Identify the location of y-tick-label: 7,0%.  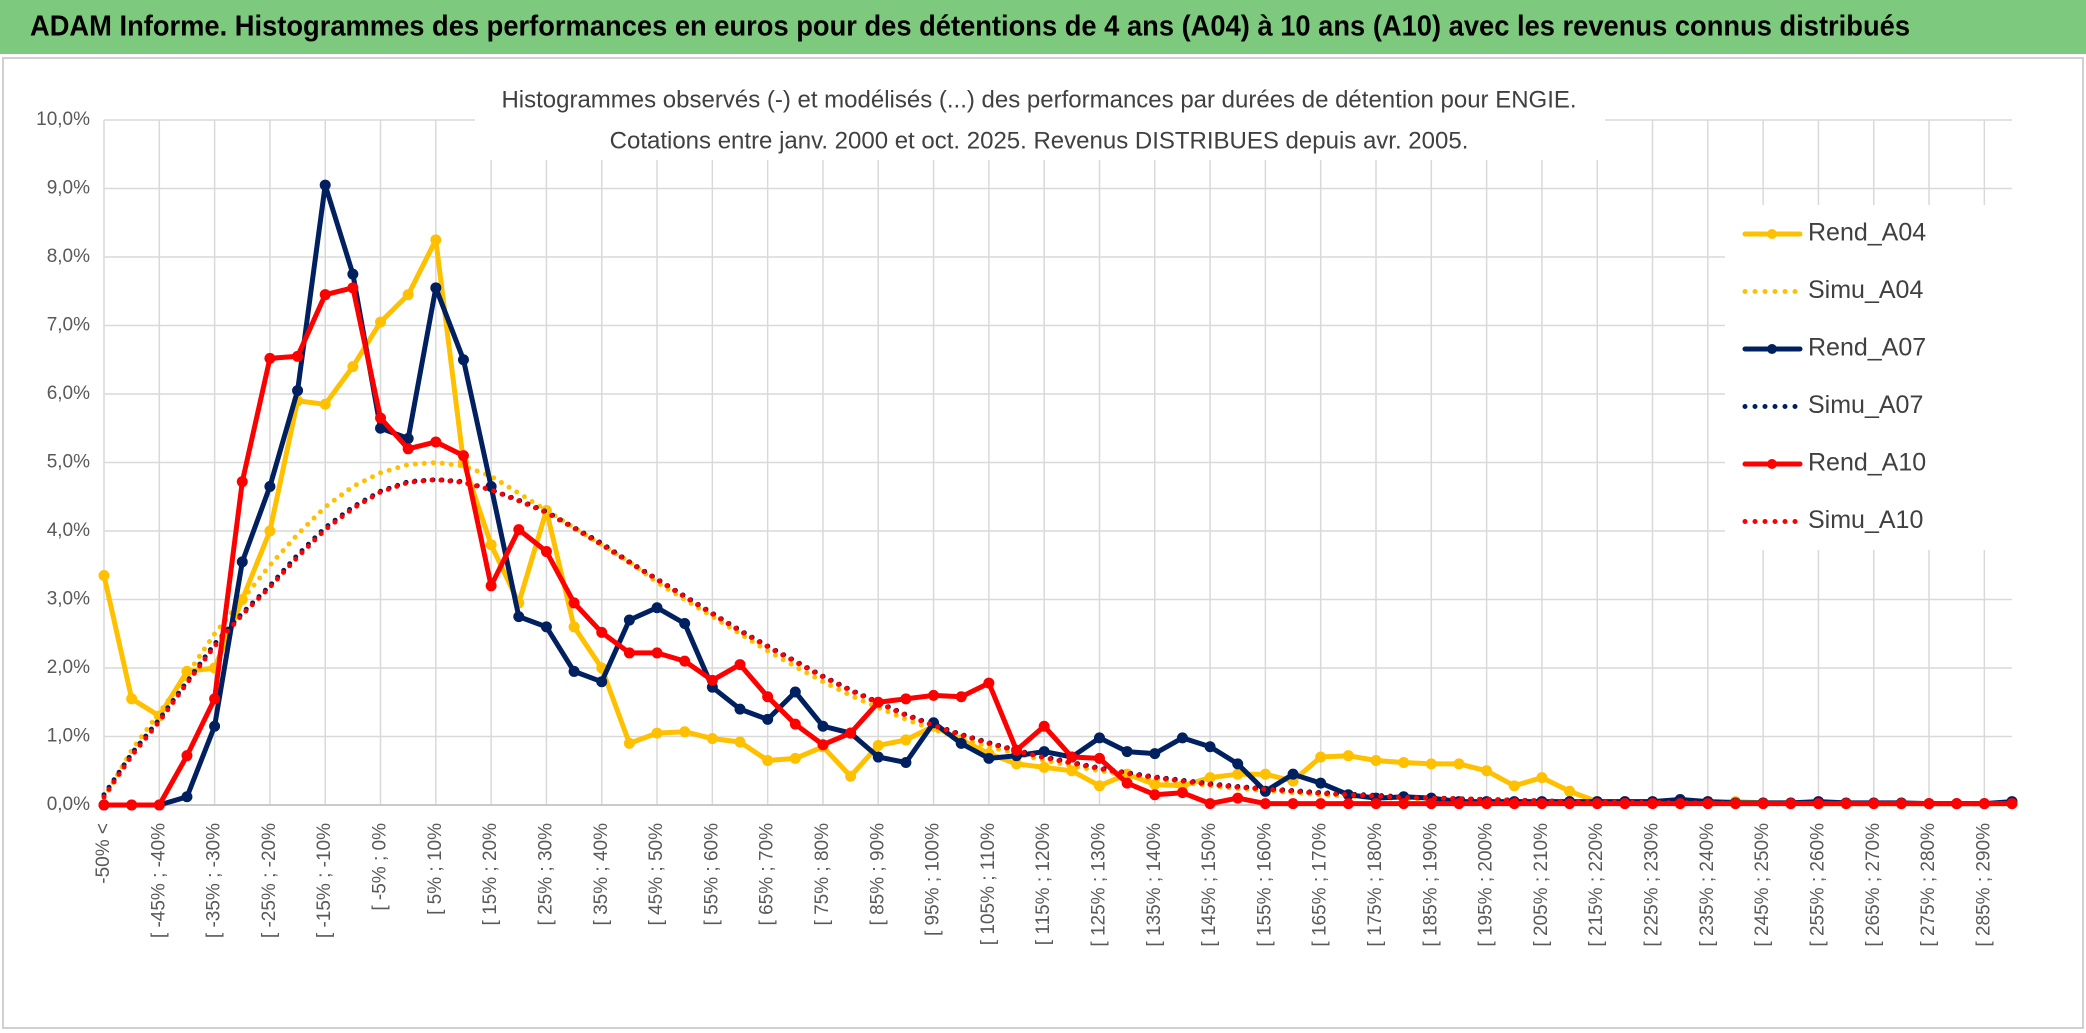
(68, 325).